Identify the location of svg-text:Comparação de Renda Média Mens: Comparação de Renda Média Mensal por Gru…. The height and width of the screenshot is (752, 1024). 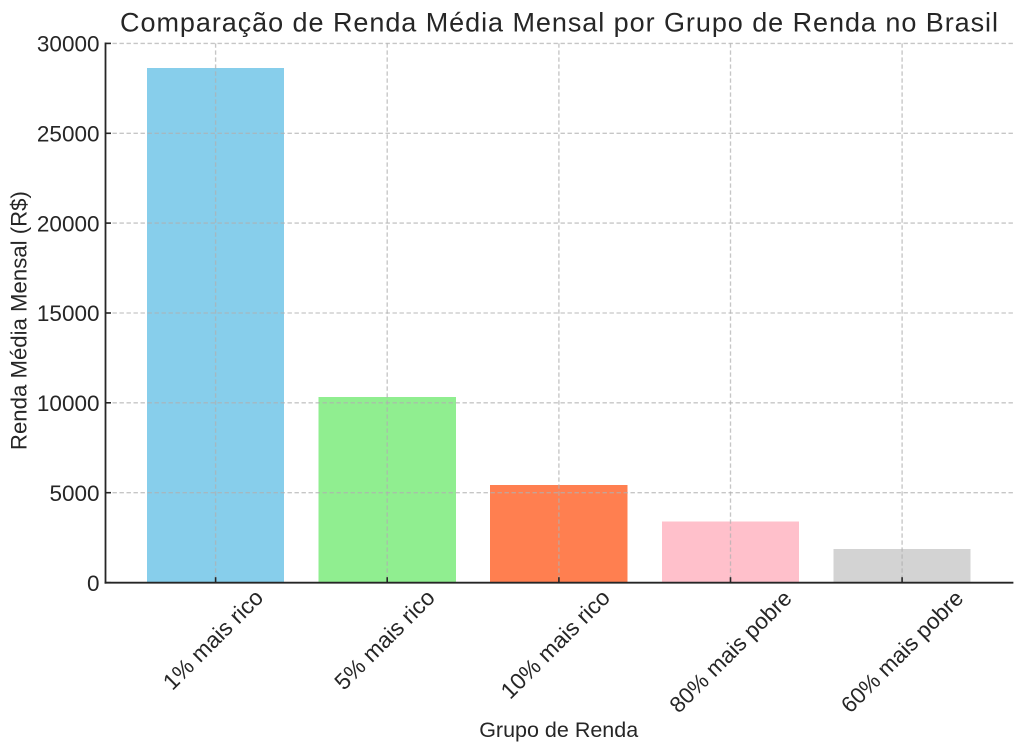
(559, 23).